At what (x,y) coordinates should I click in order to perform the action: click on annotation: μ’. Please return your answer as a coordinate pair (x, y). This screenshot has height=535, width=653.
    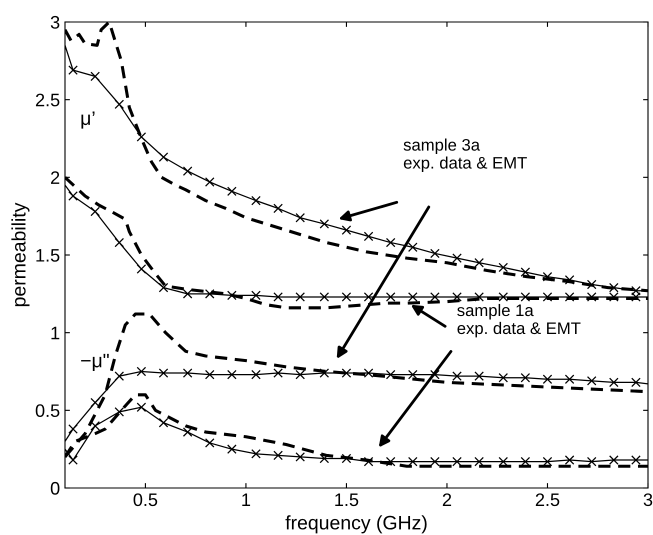
    Looking at the image, I should click on (87, 120).